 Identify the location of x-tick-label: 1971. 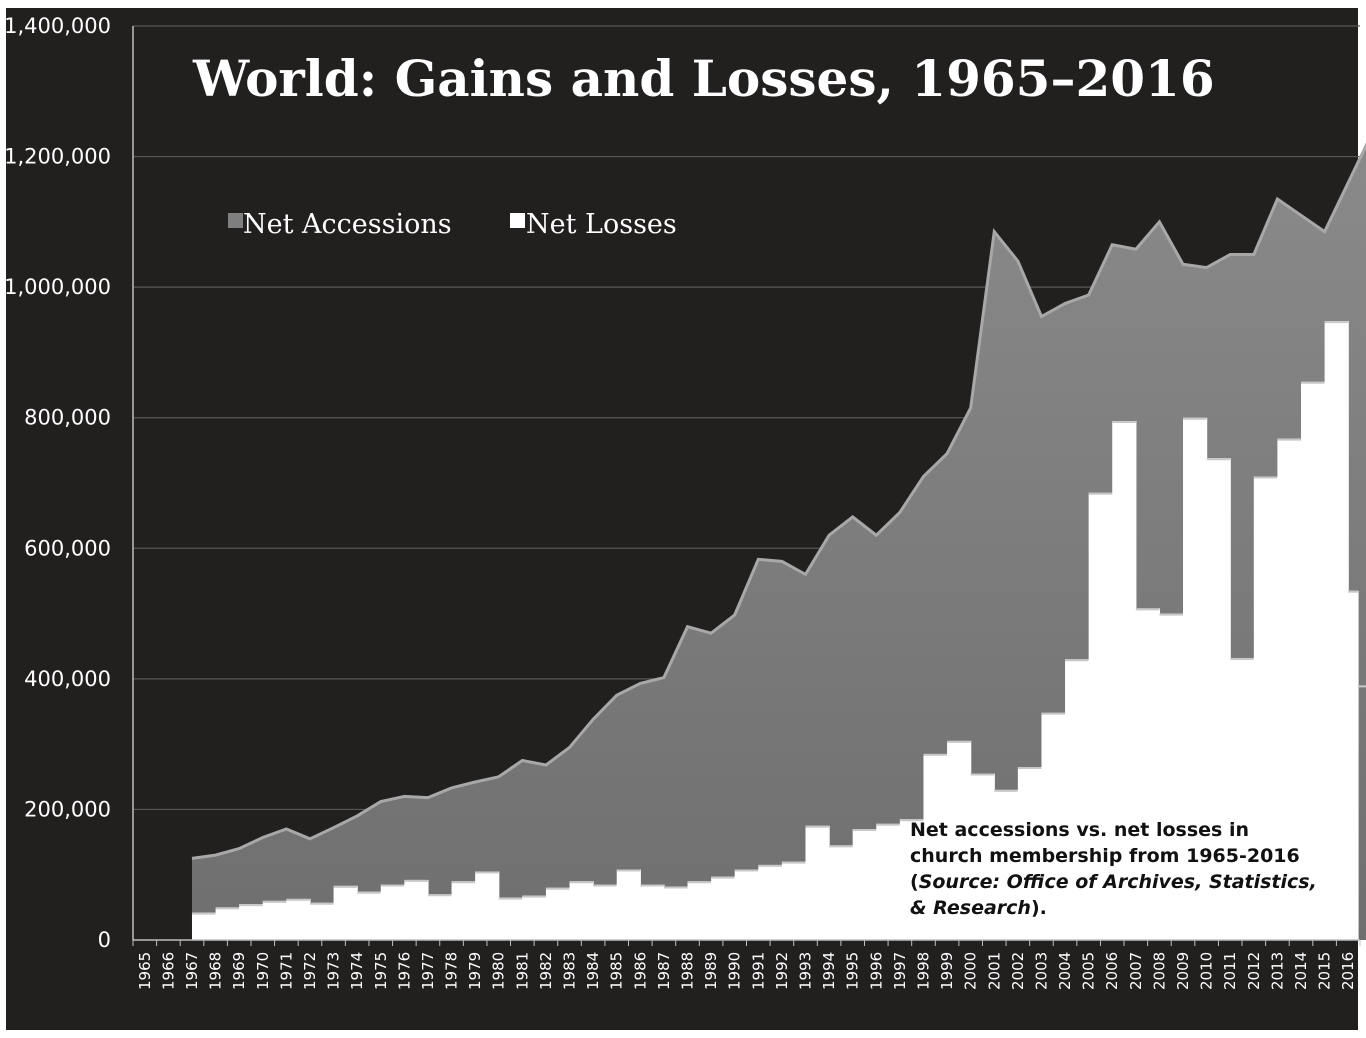
(286, 971).